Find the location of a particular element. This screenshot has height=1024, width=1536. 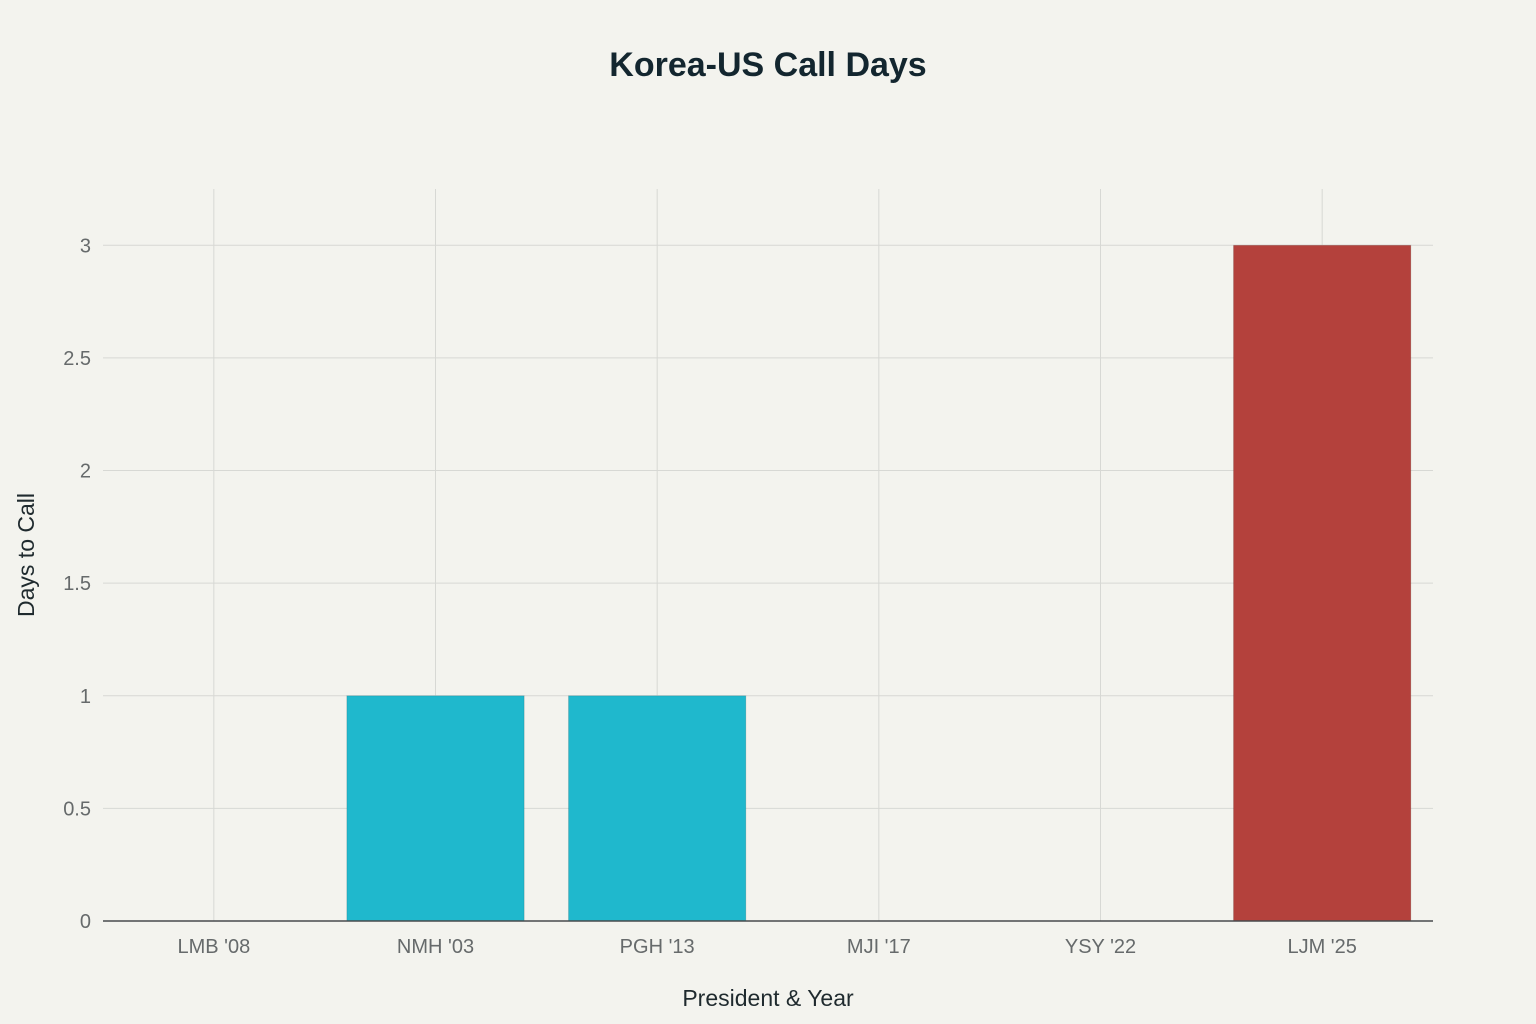

chart-title: Korea-US Call Days is located at coordinates (767, 65).